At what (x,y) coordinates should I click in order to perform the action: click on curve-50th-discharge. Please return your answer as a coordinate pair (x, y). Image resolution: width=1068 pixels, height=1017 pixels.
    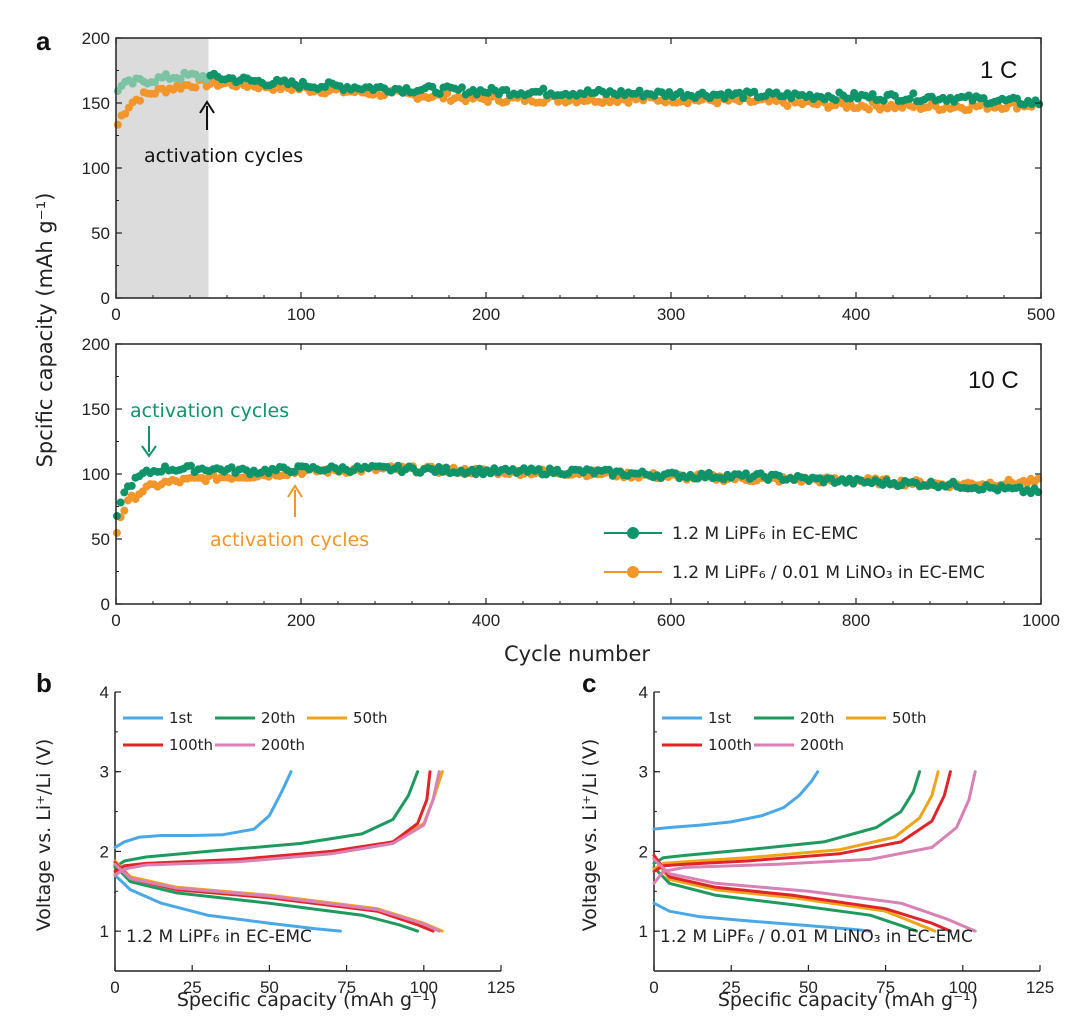
    Looking at the image, I should click on (794, 894).